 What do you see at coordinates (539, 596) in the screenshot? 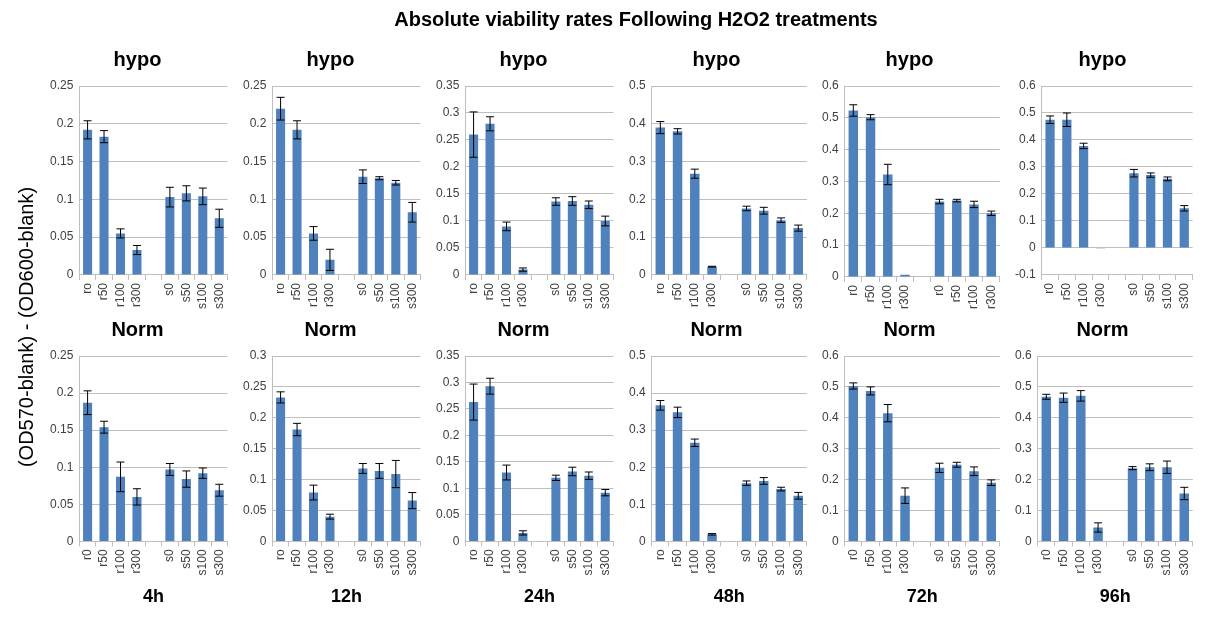
I see `x-axis-title: 24h` at bounding box center [539, 596].